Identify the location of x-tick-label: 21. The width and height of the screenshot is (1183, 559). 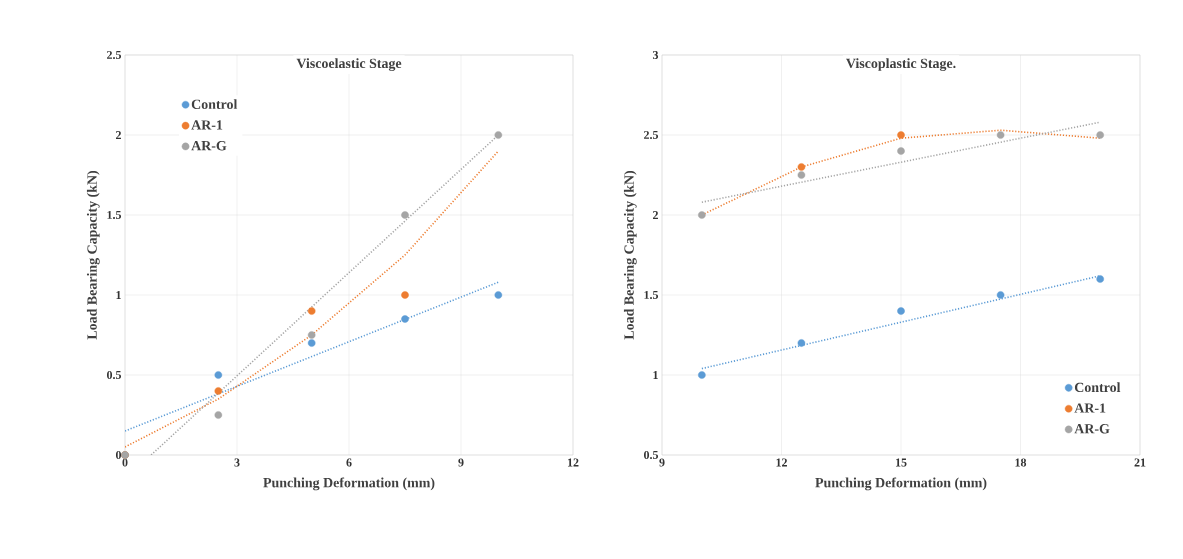
(1140, 462).